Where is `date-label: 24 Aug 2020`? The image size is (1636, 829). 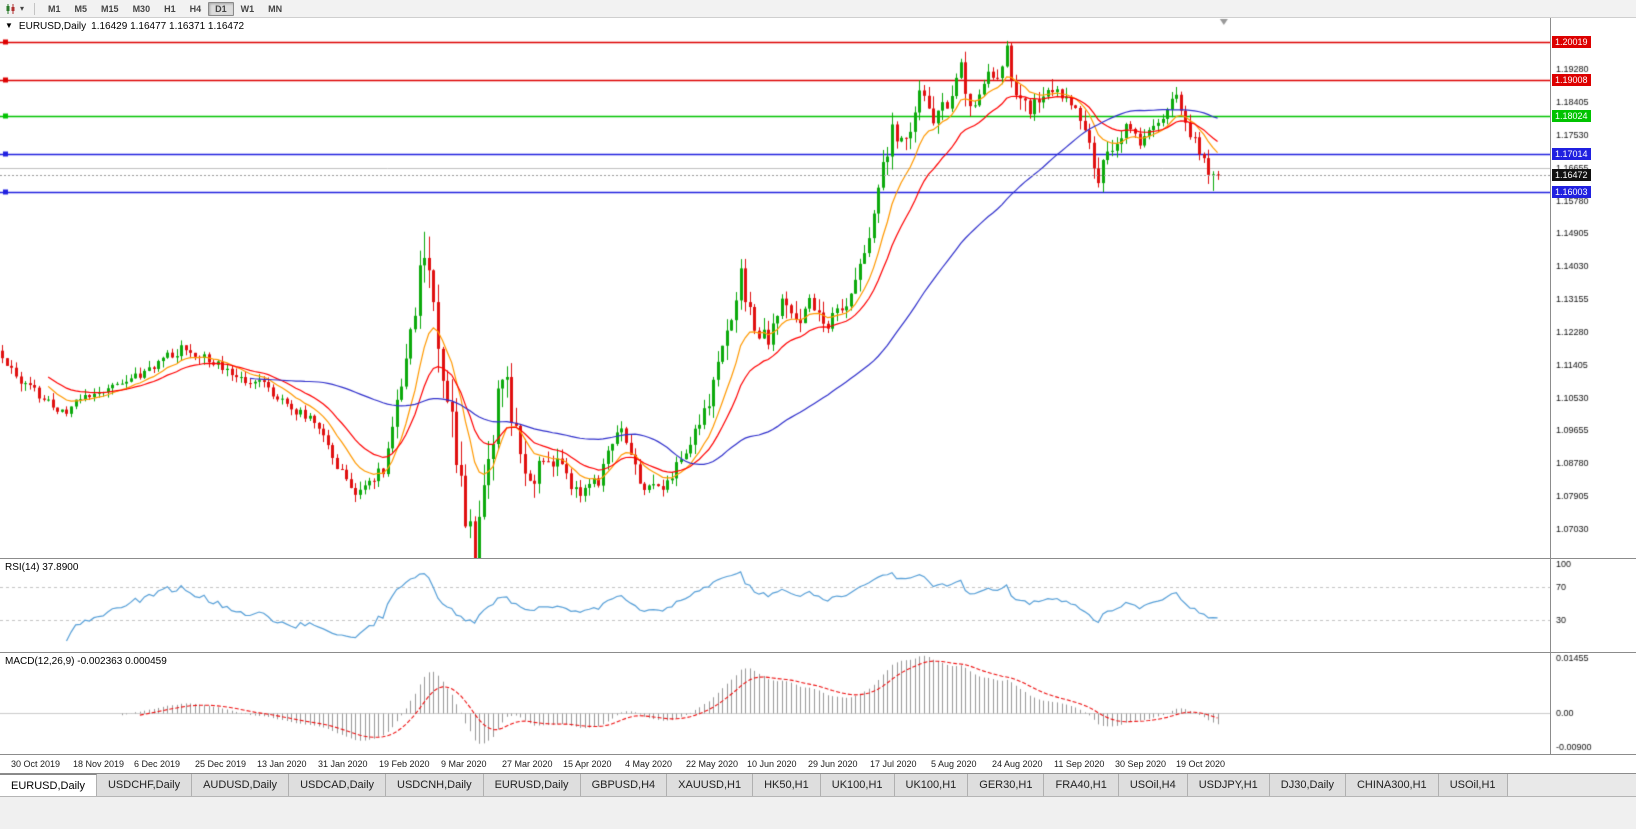
date-label: 24 Aug 2020 is located at coordinates (1017, 764).